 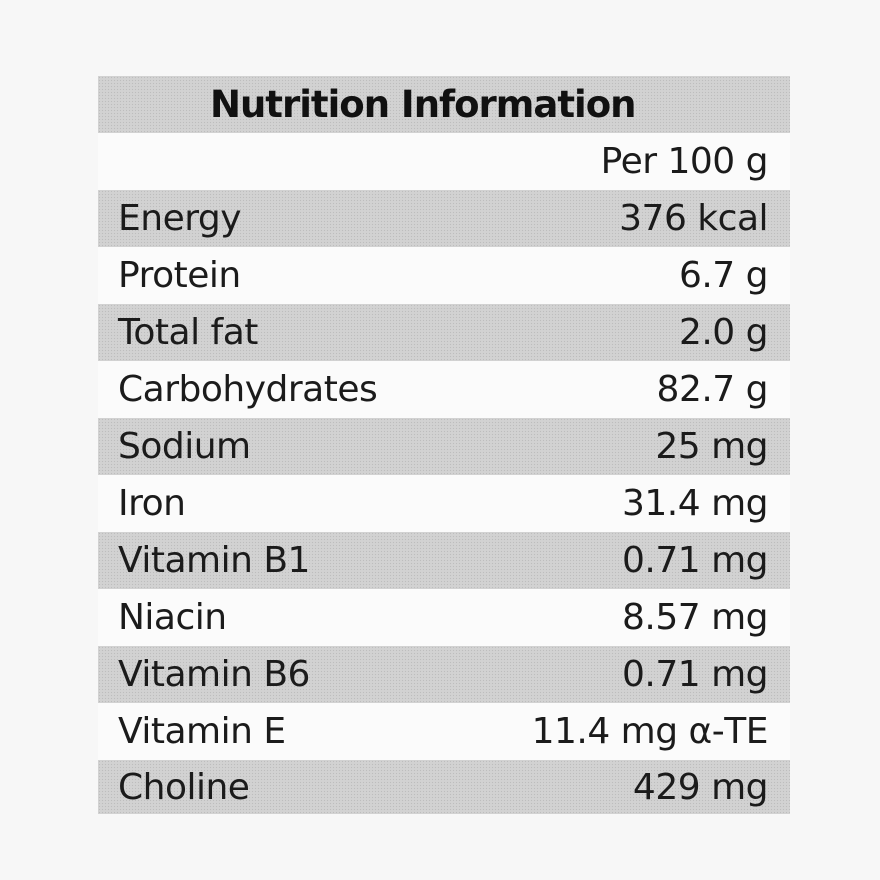 What do you see at coordinates (684, 161) in the screenshot?
I see `column-header: Per 100 g` at bounding box center [684, 161].